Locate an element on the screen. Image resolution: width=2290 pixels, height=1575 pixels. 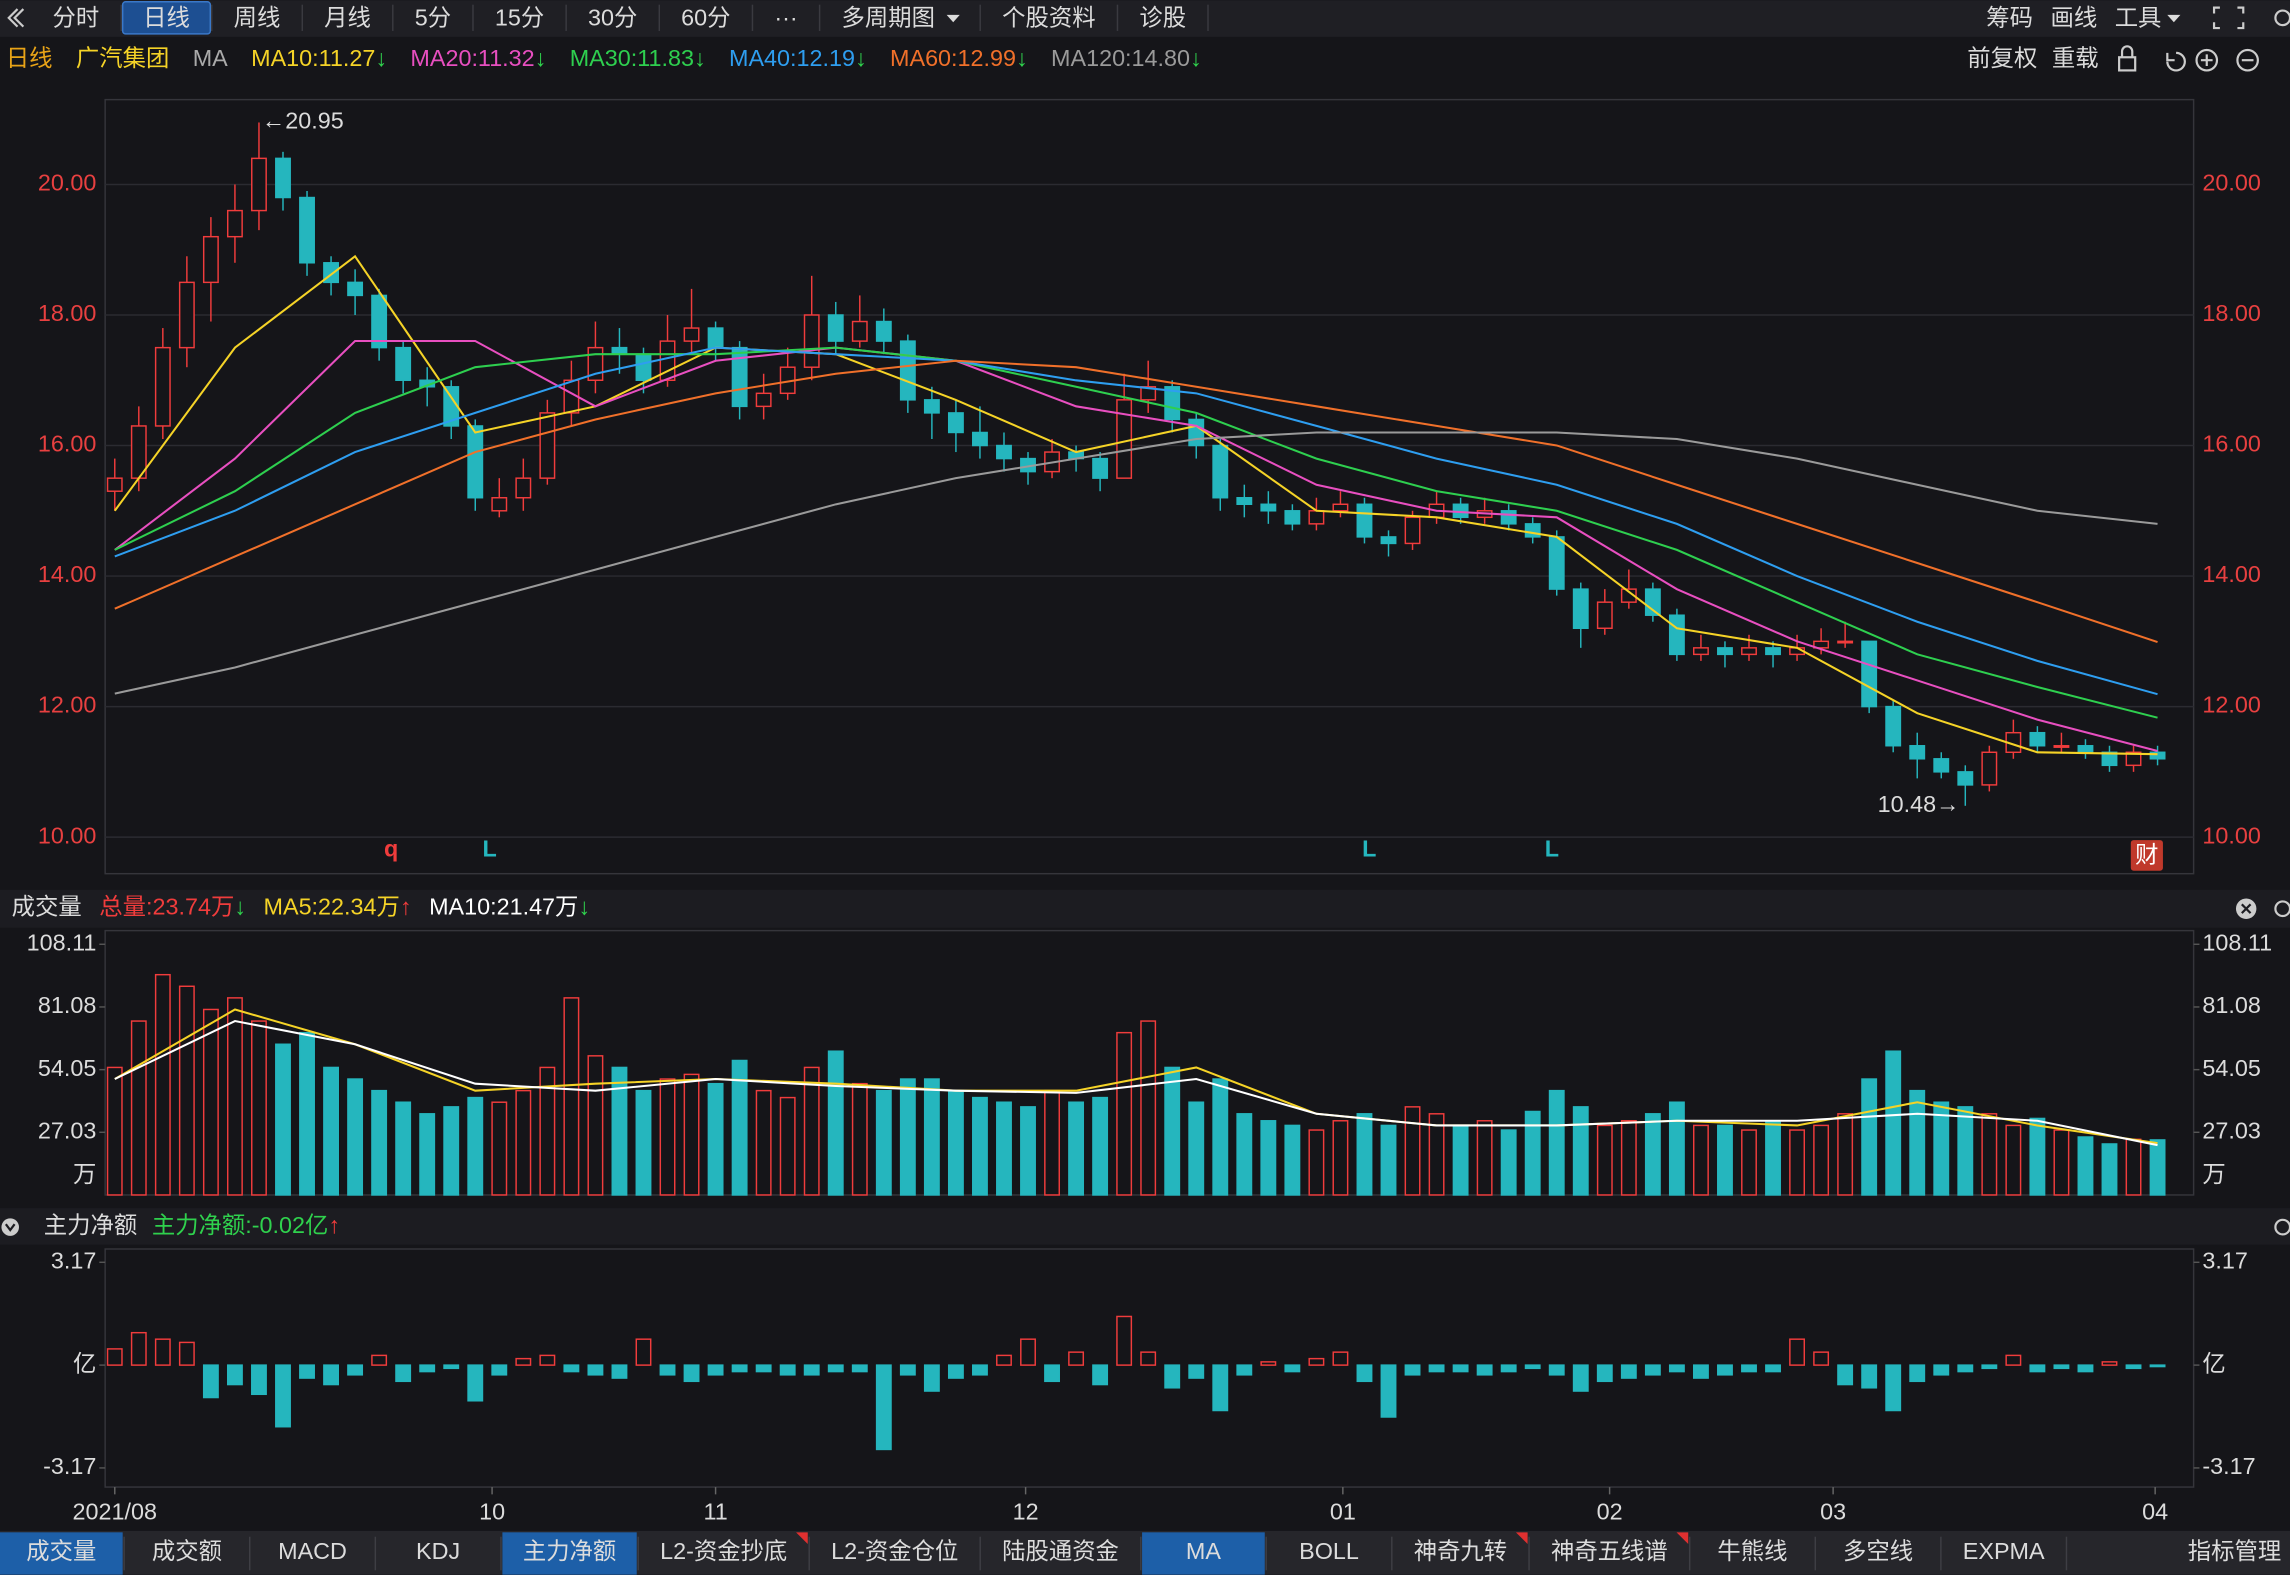
toolbar-label: 诊股 is located at coordinates (1162, 17).